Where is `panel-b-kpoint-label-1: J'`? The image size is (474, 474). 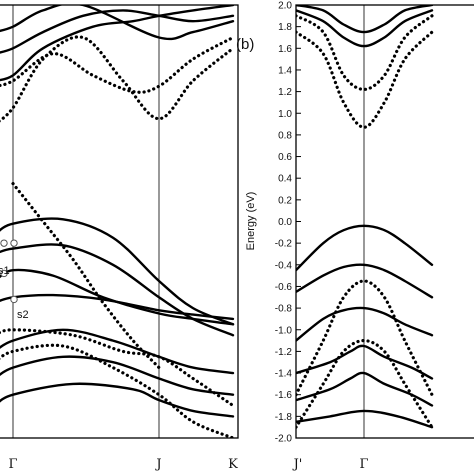
panel-b-kpoint-label-1: J' is located at coordinates (297, 464).